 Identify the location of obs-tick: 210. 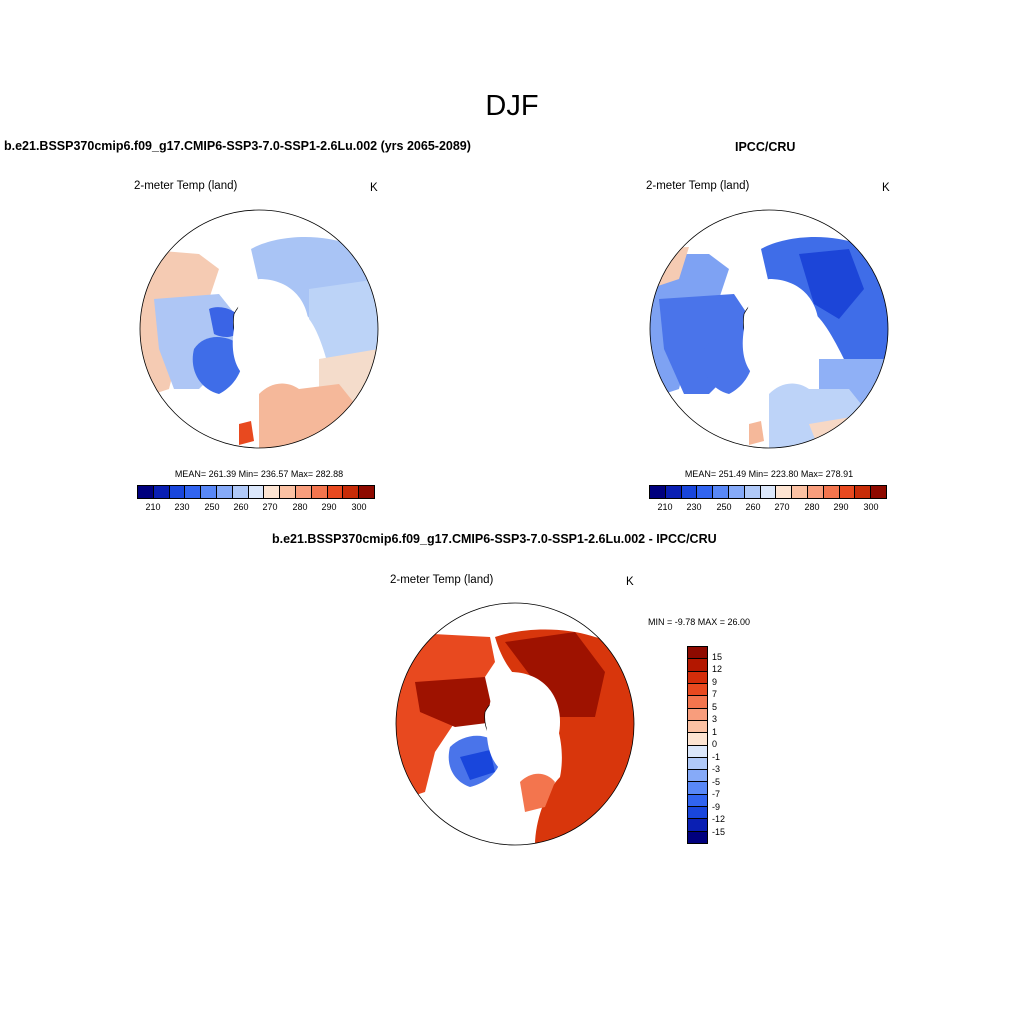
(665, 507).